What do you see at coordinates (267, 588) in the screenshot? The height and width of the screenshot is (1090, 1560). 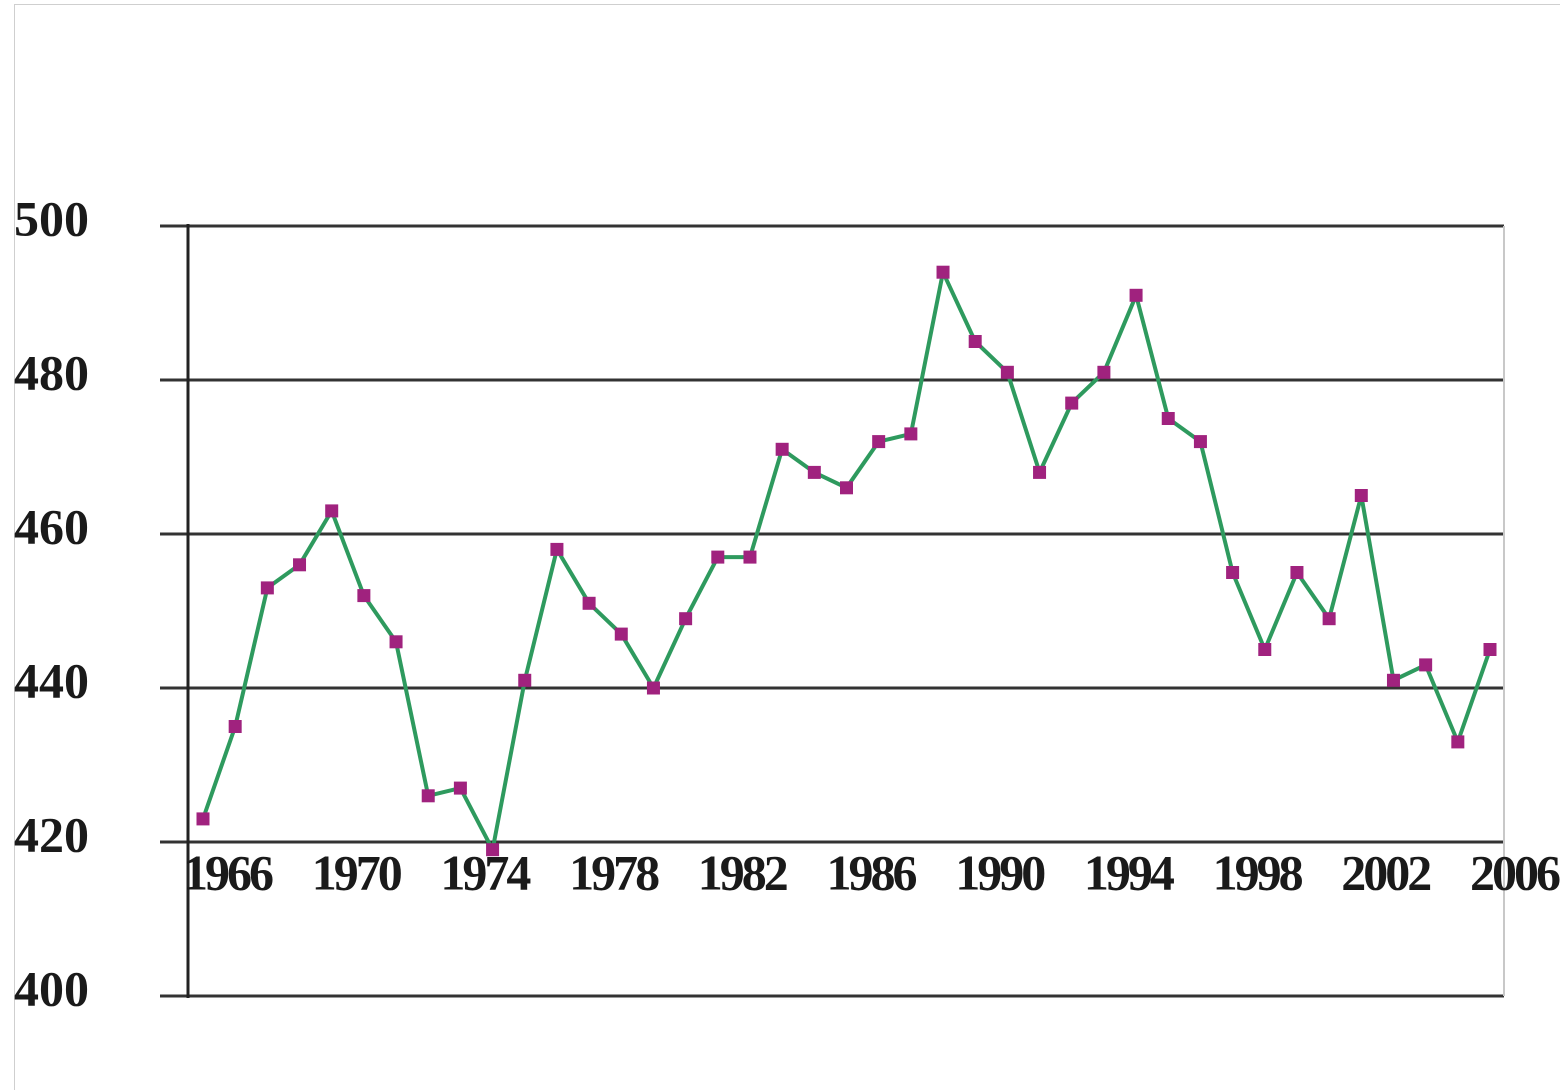 I see `data-point-1968` at bounding box center [267, 588].